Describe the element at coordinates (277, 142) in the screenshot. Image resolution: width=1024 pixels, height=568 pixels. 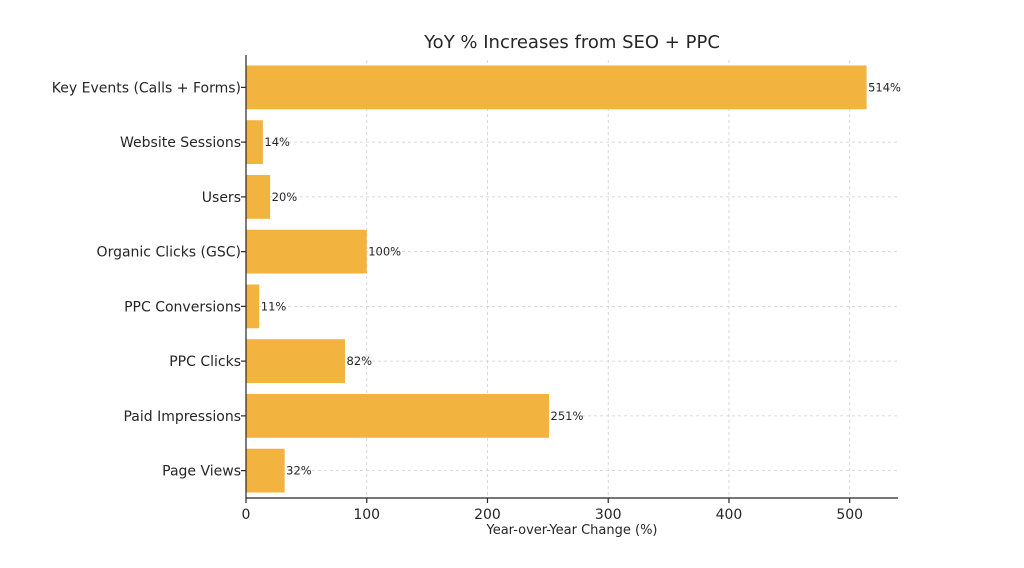
I see `data-label: 14%` at that location.